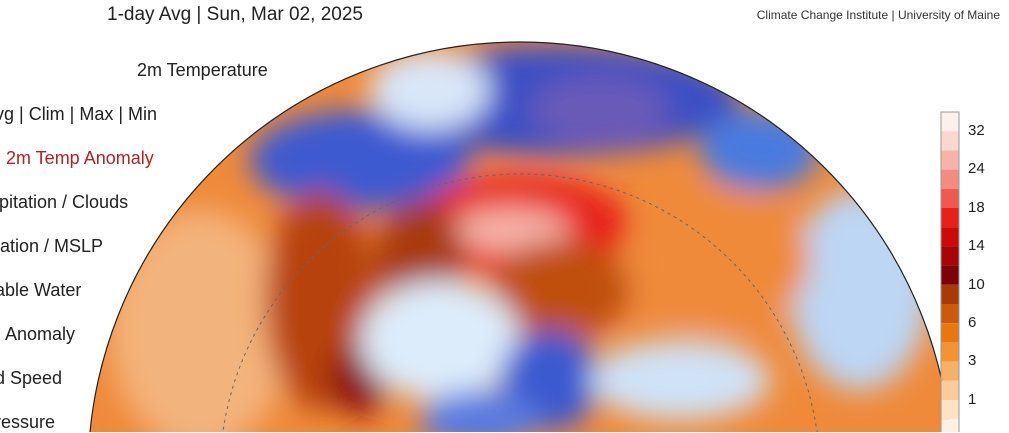 This screenshot has height=433, width=1009. I want to click on menu-item: 2m Temperature, so click(202, 70).